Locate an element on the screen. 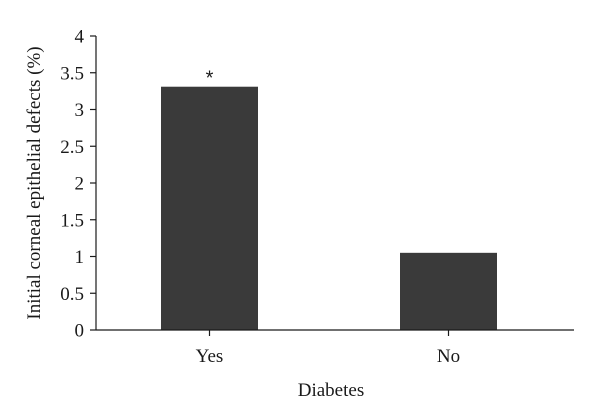  y-axis-ticks: 0 0.5 1 1.5 2 2.5 3 3.5 4 is located at coordinates (78, 184).